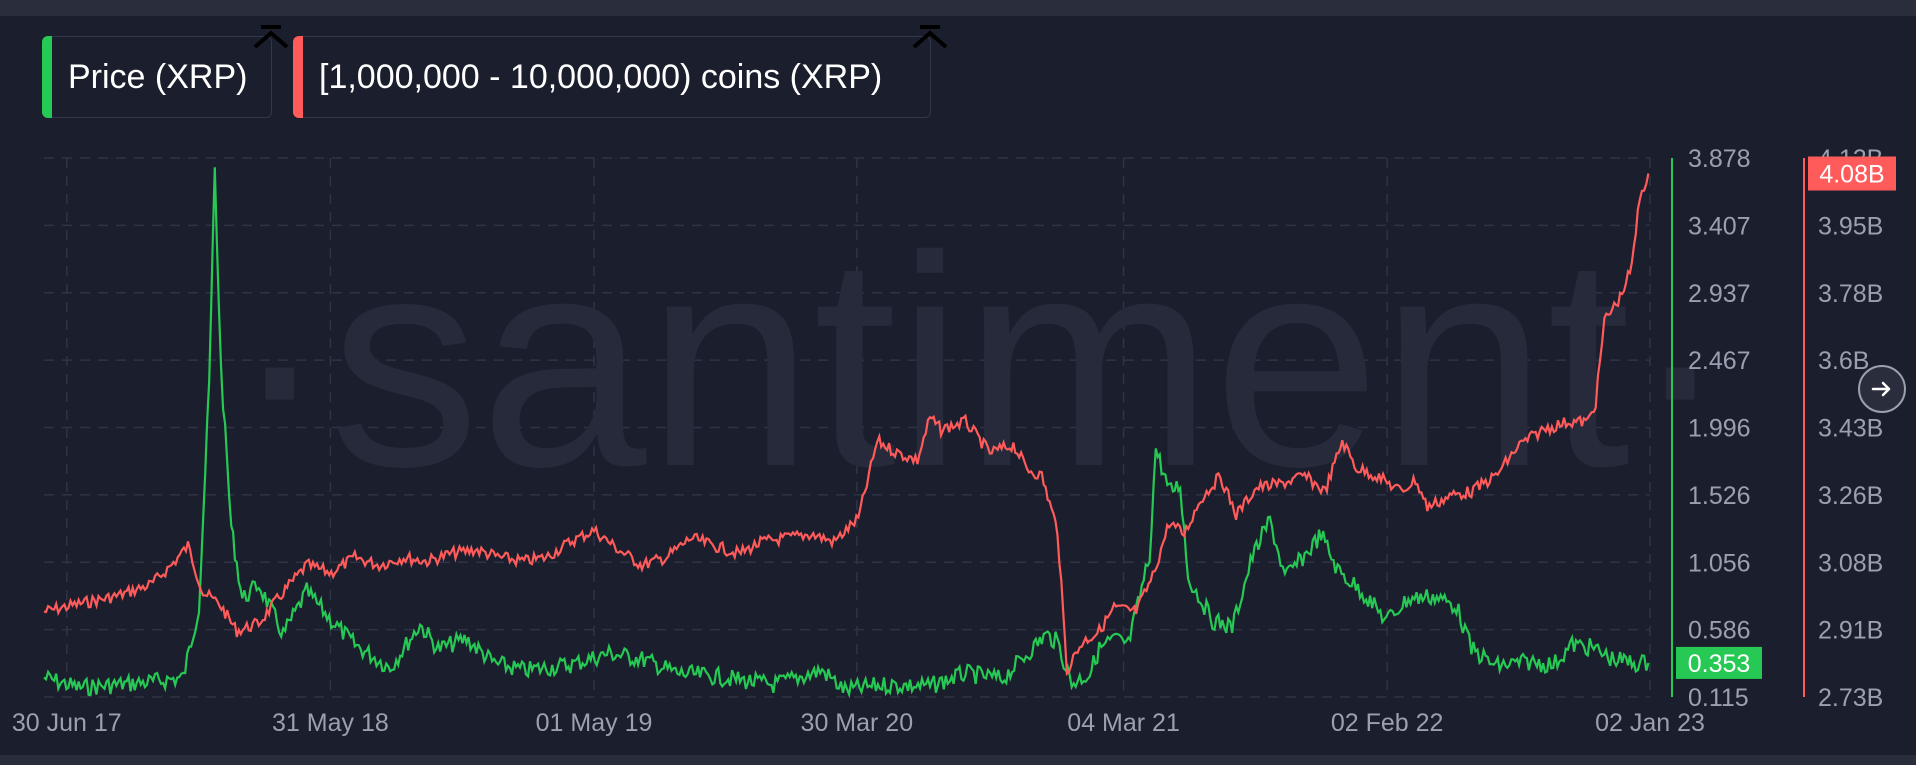  I want to click on price-tick-label: 0.586, so click(1719, 631).